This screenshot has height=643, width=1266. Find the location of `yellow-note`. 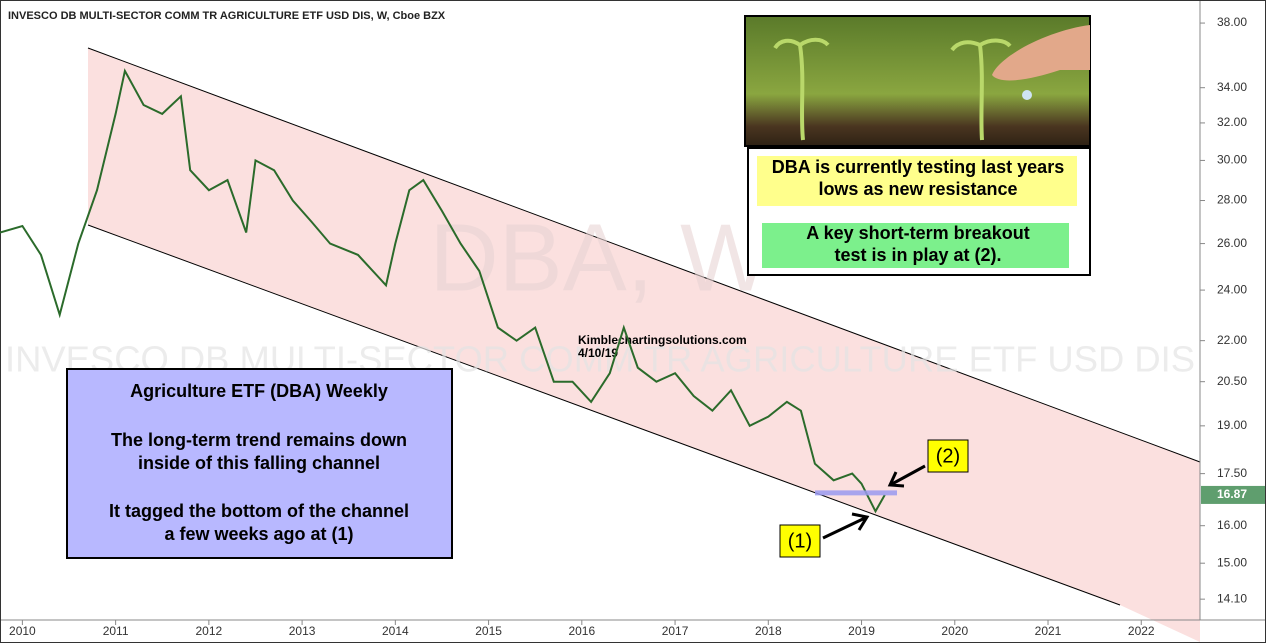

yellow-note is located at coordinates (917, 181).